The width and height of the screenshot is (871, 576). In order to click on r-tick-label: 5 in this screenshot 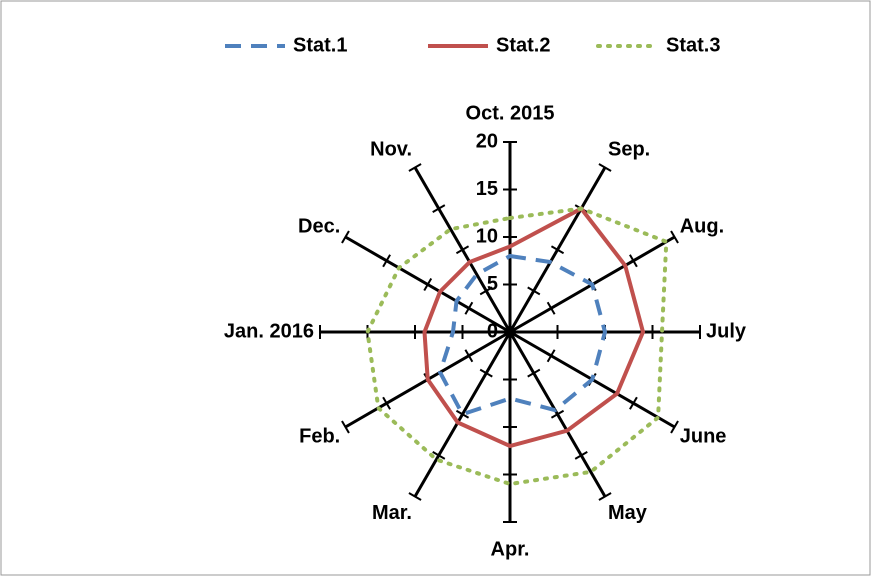, I will do `click(492, 284)`.